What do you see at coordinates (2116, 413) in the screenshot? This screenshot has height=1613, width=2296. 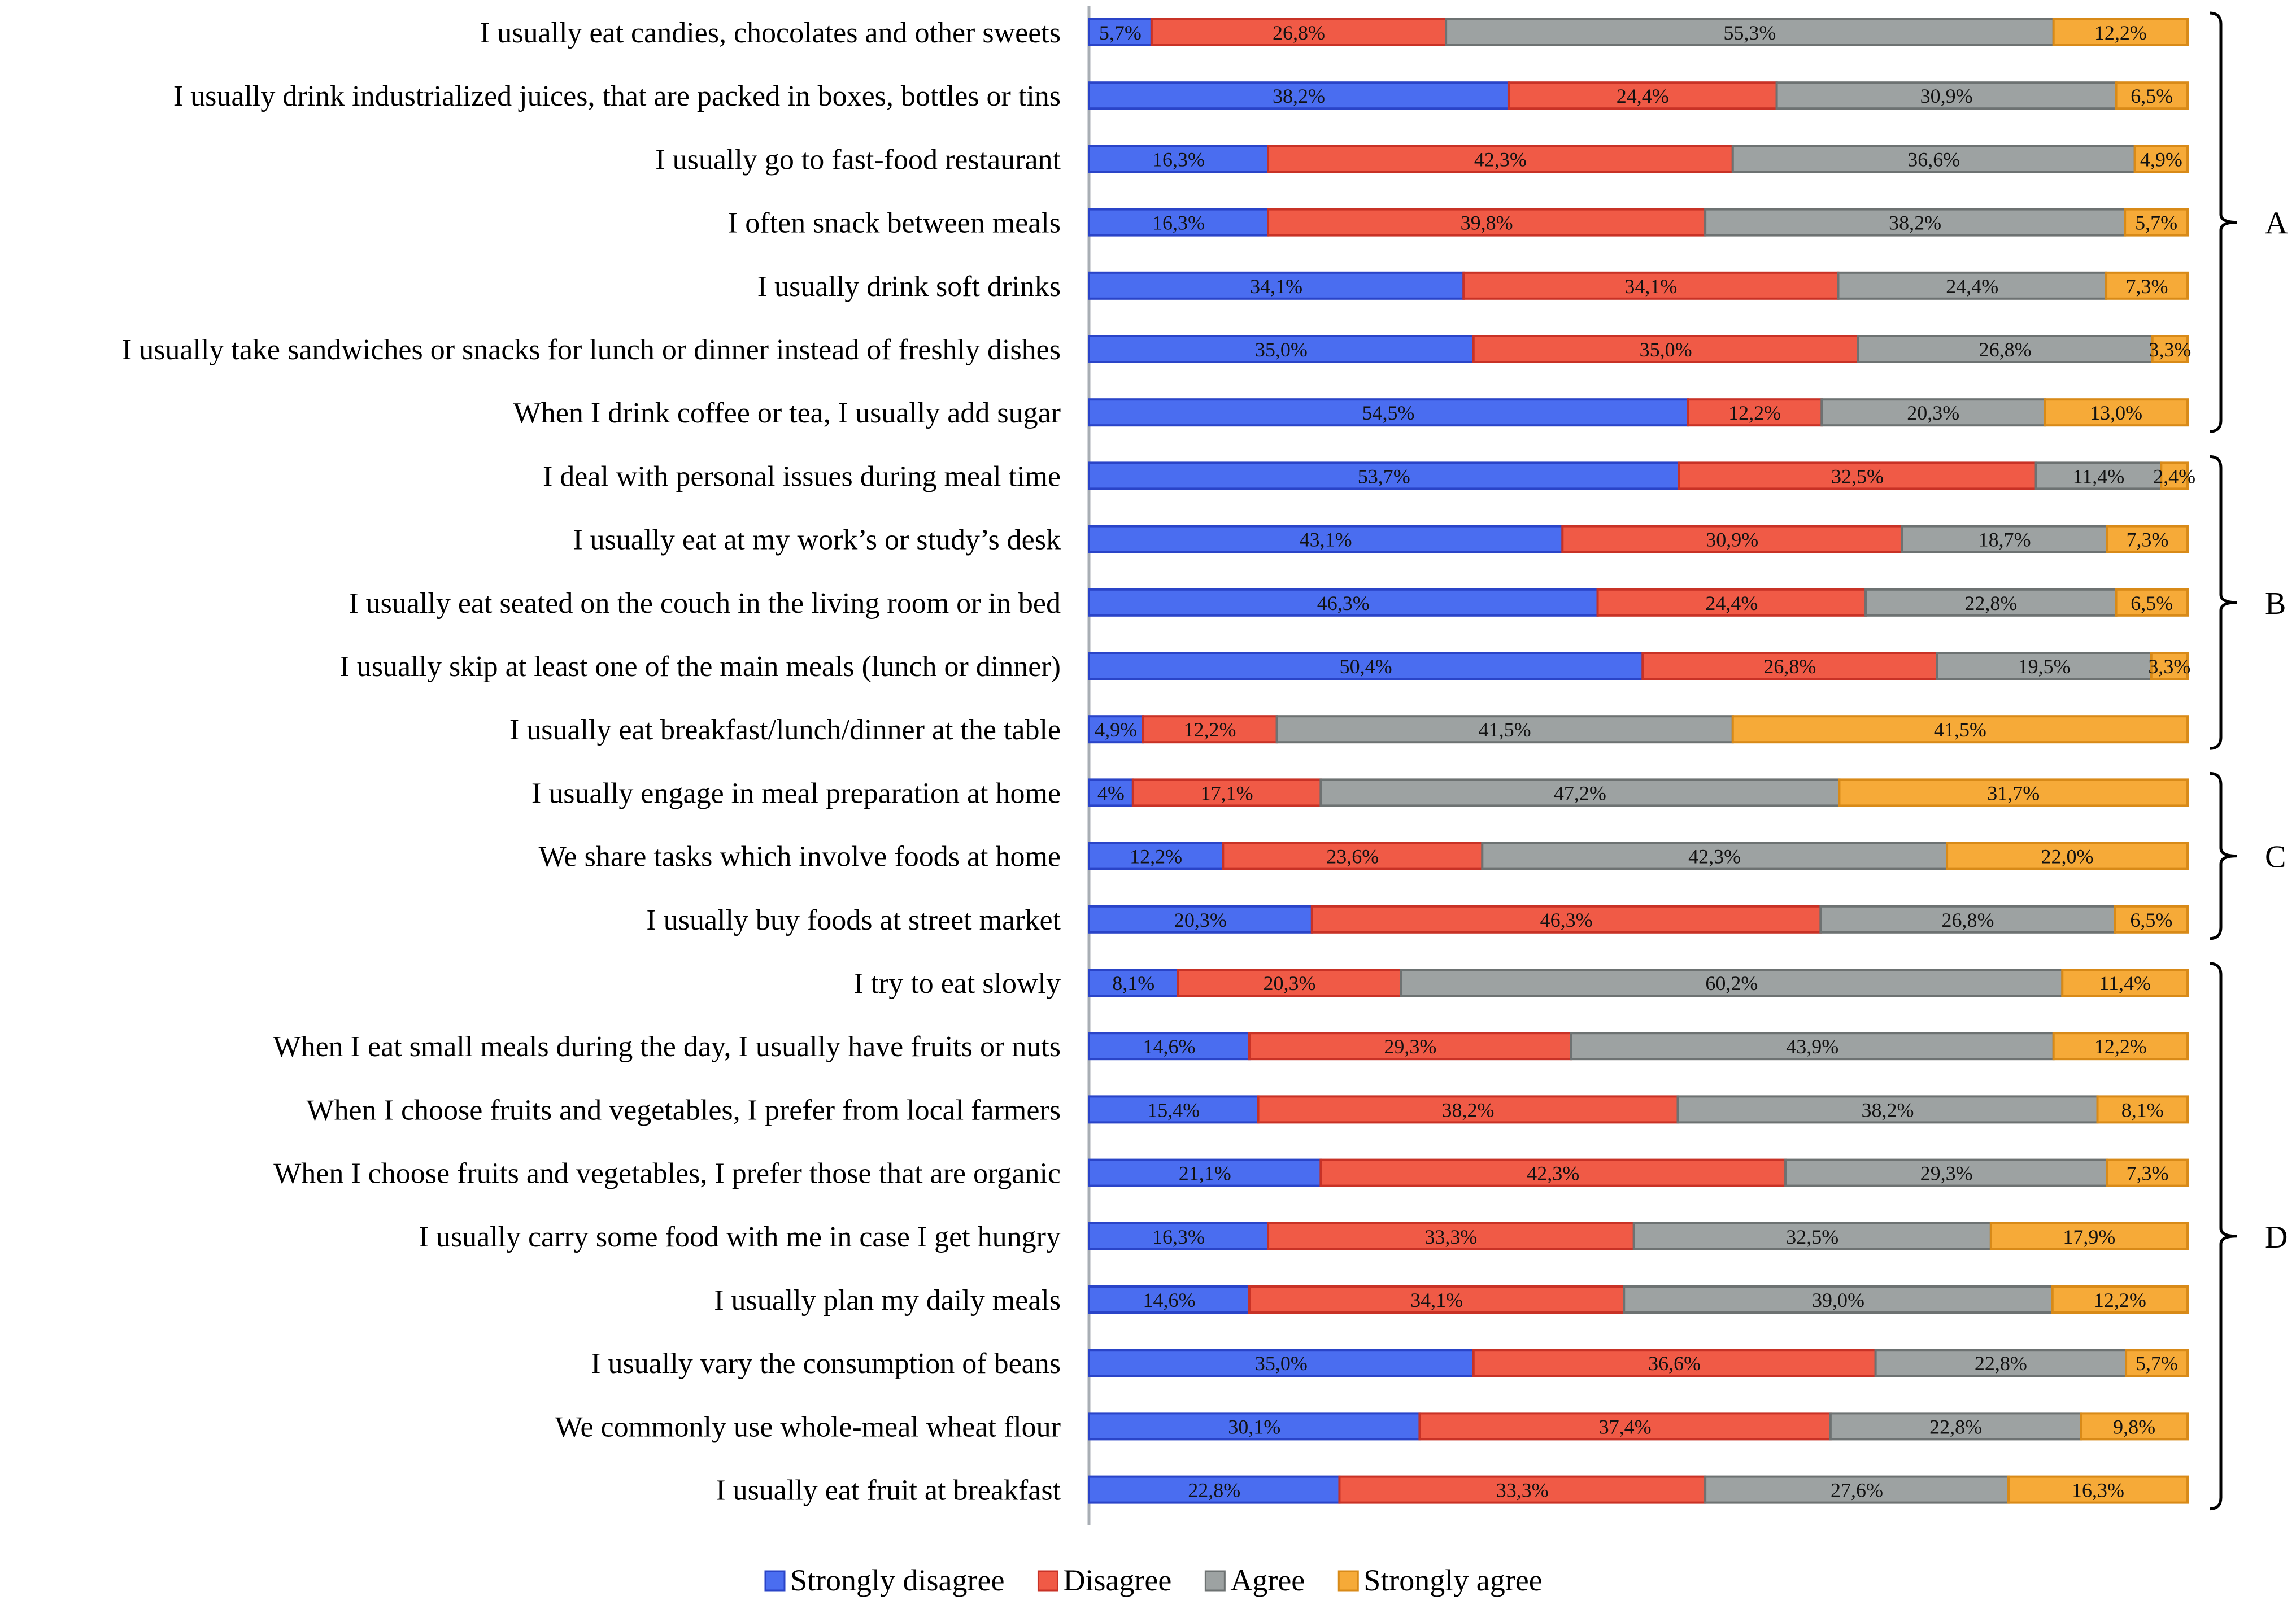 I see `data-label: 13,0%` at bounding box center [2116, 413].